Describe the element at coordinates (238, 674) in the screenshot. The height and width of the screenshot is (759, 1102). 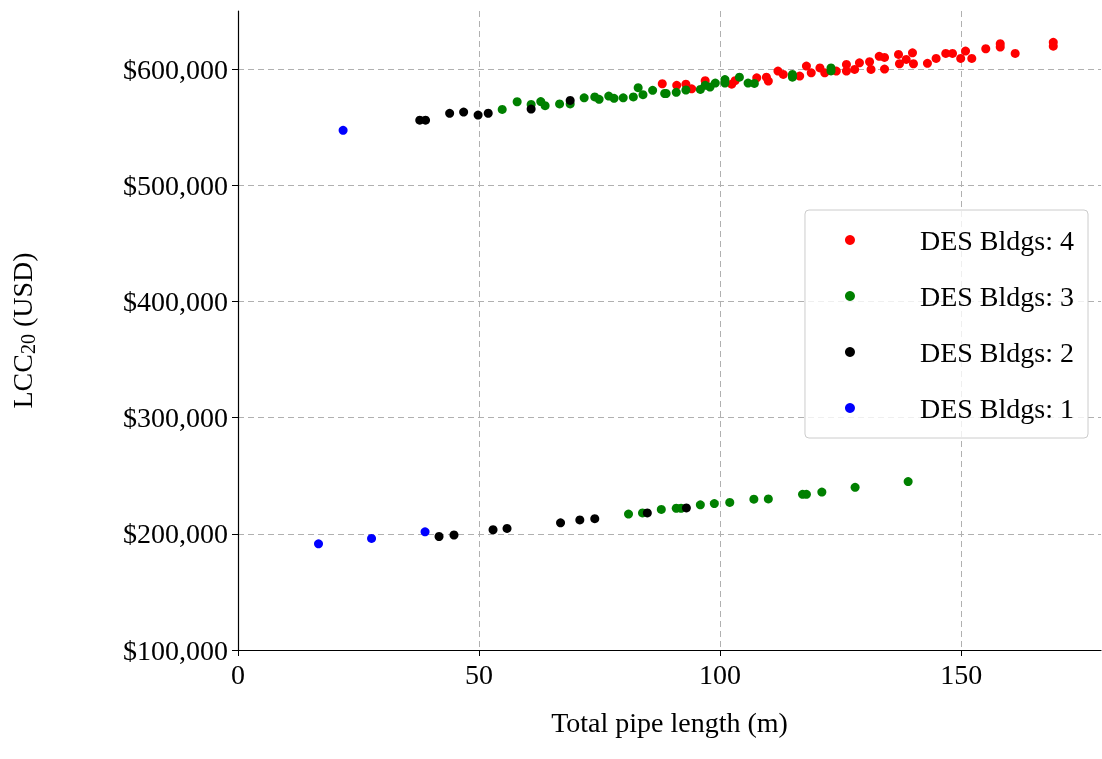
I see `x-tick-label: 0` at that location.